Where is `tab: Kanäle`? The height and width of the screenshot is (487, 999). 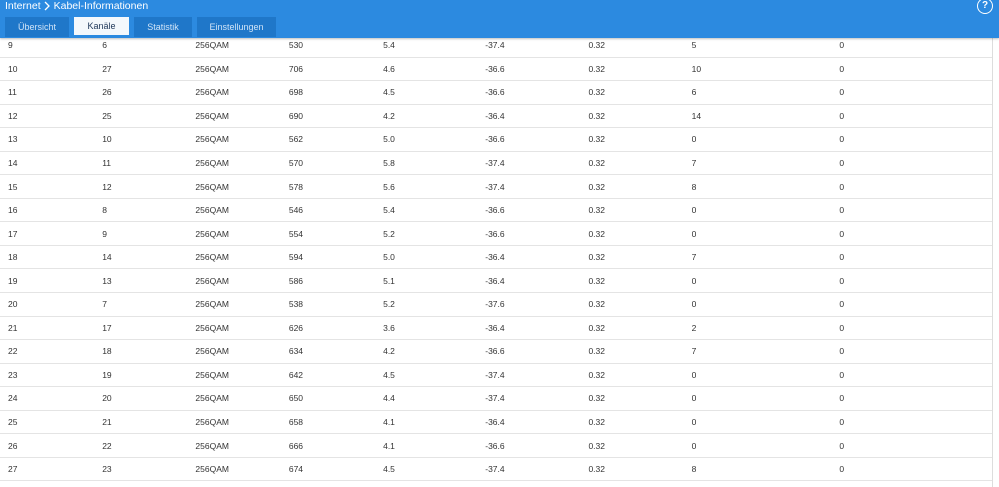
tab: Kanäle is located at coordinates (101, 27).